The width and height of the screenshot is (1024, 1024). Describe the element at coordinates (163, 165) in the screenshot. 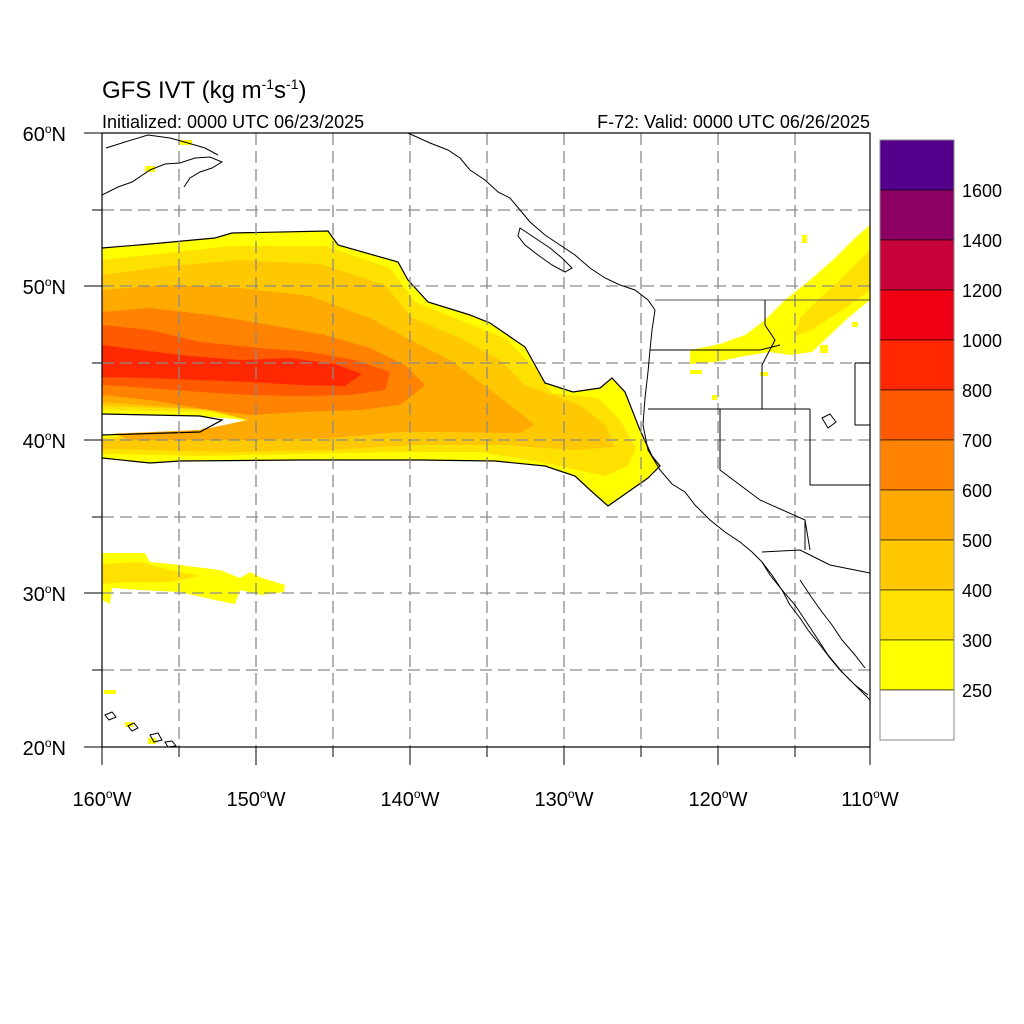

I see `alaska-coastline` at that location.